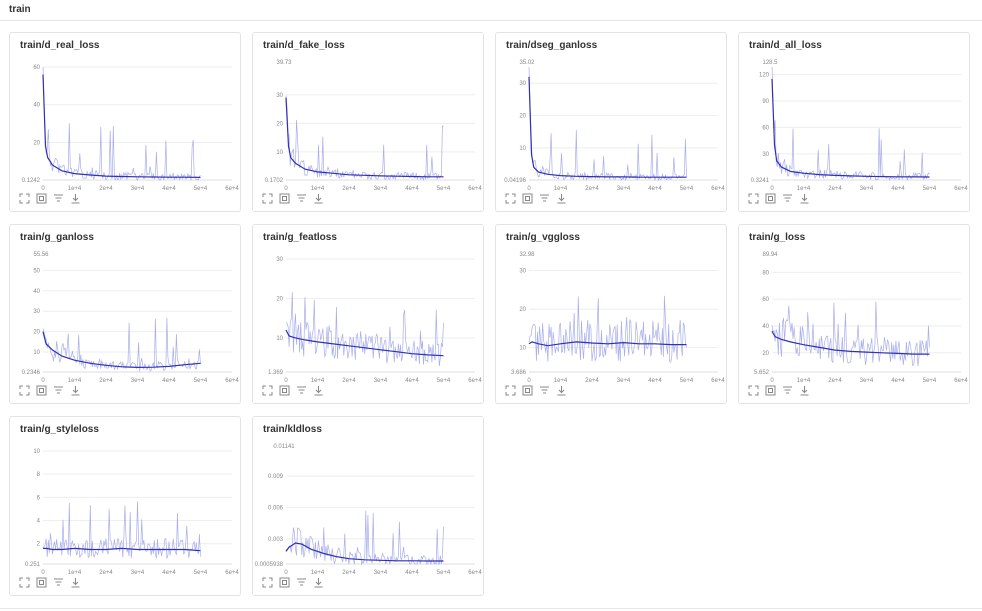 The width and height of the screenshot is (982, 611). Describe the element at coordinates (300, 237) in the screenshot. I see `chart-title: train/g_featloss` at that location.